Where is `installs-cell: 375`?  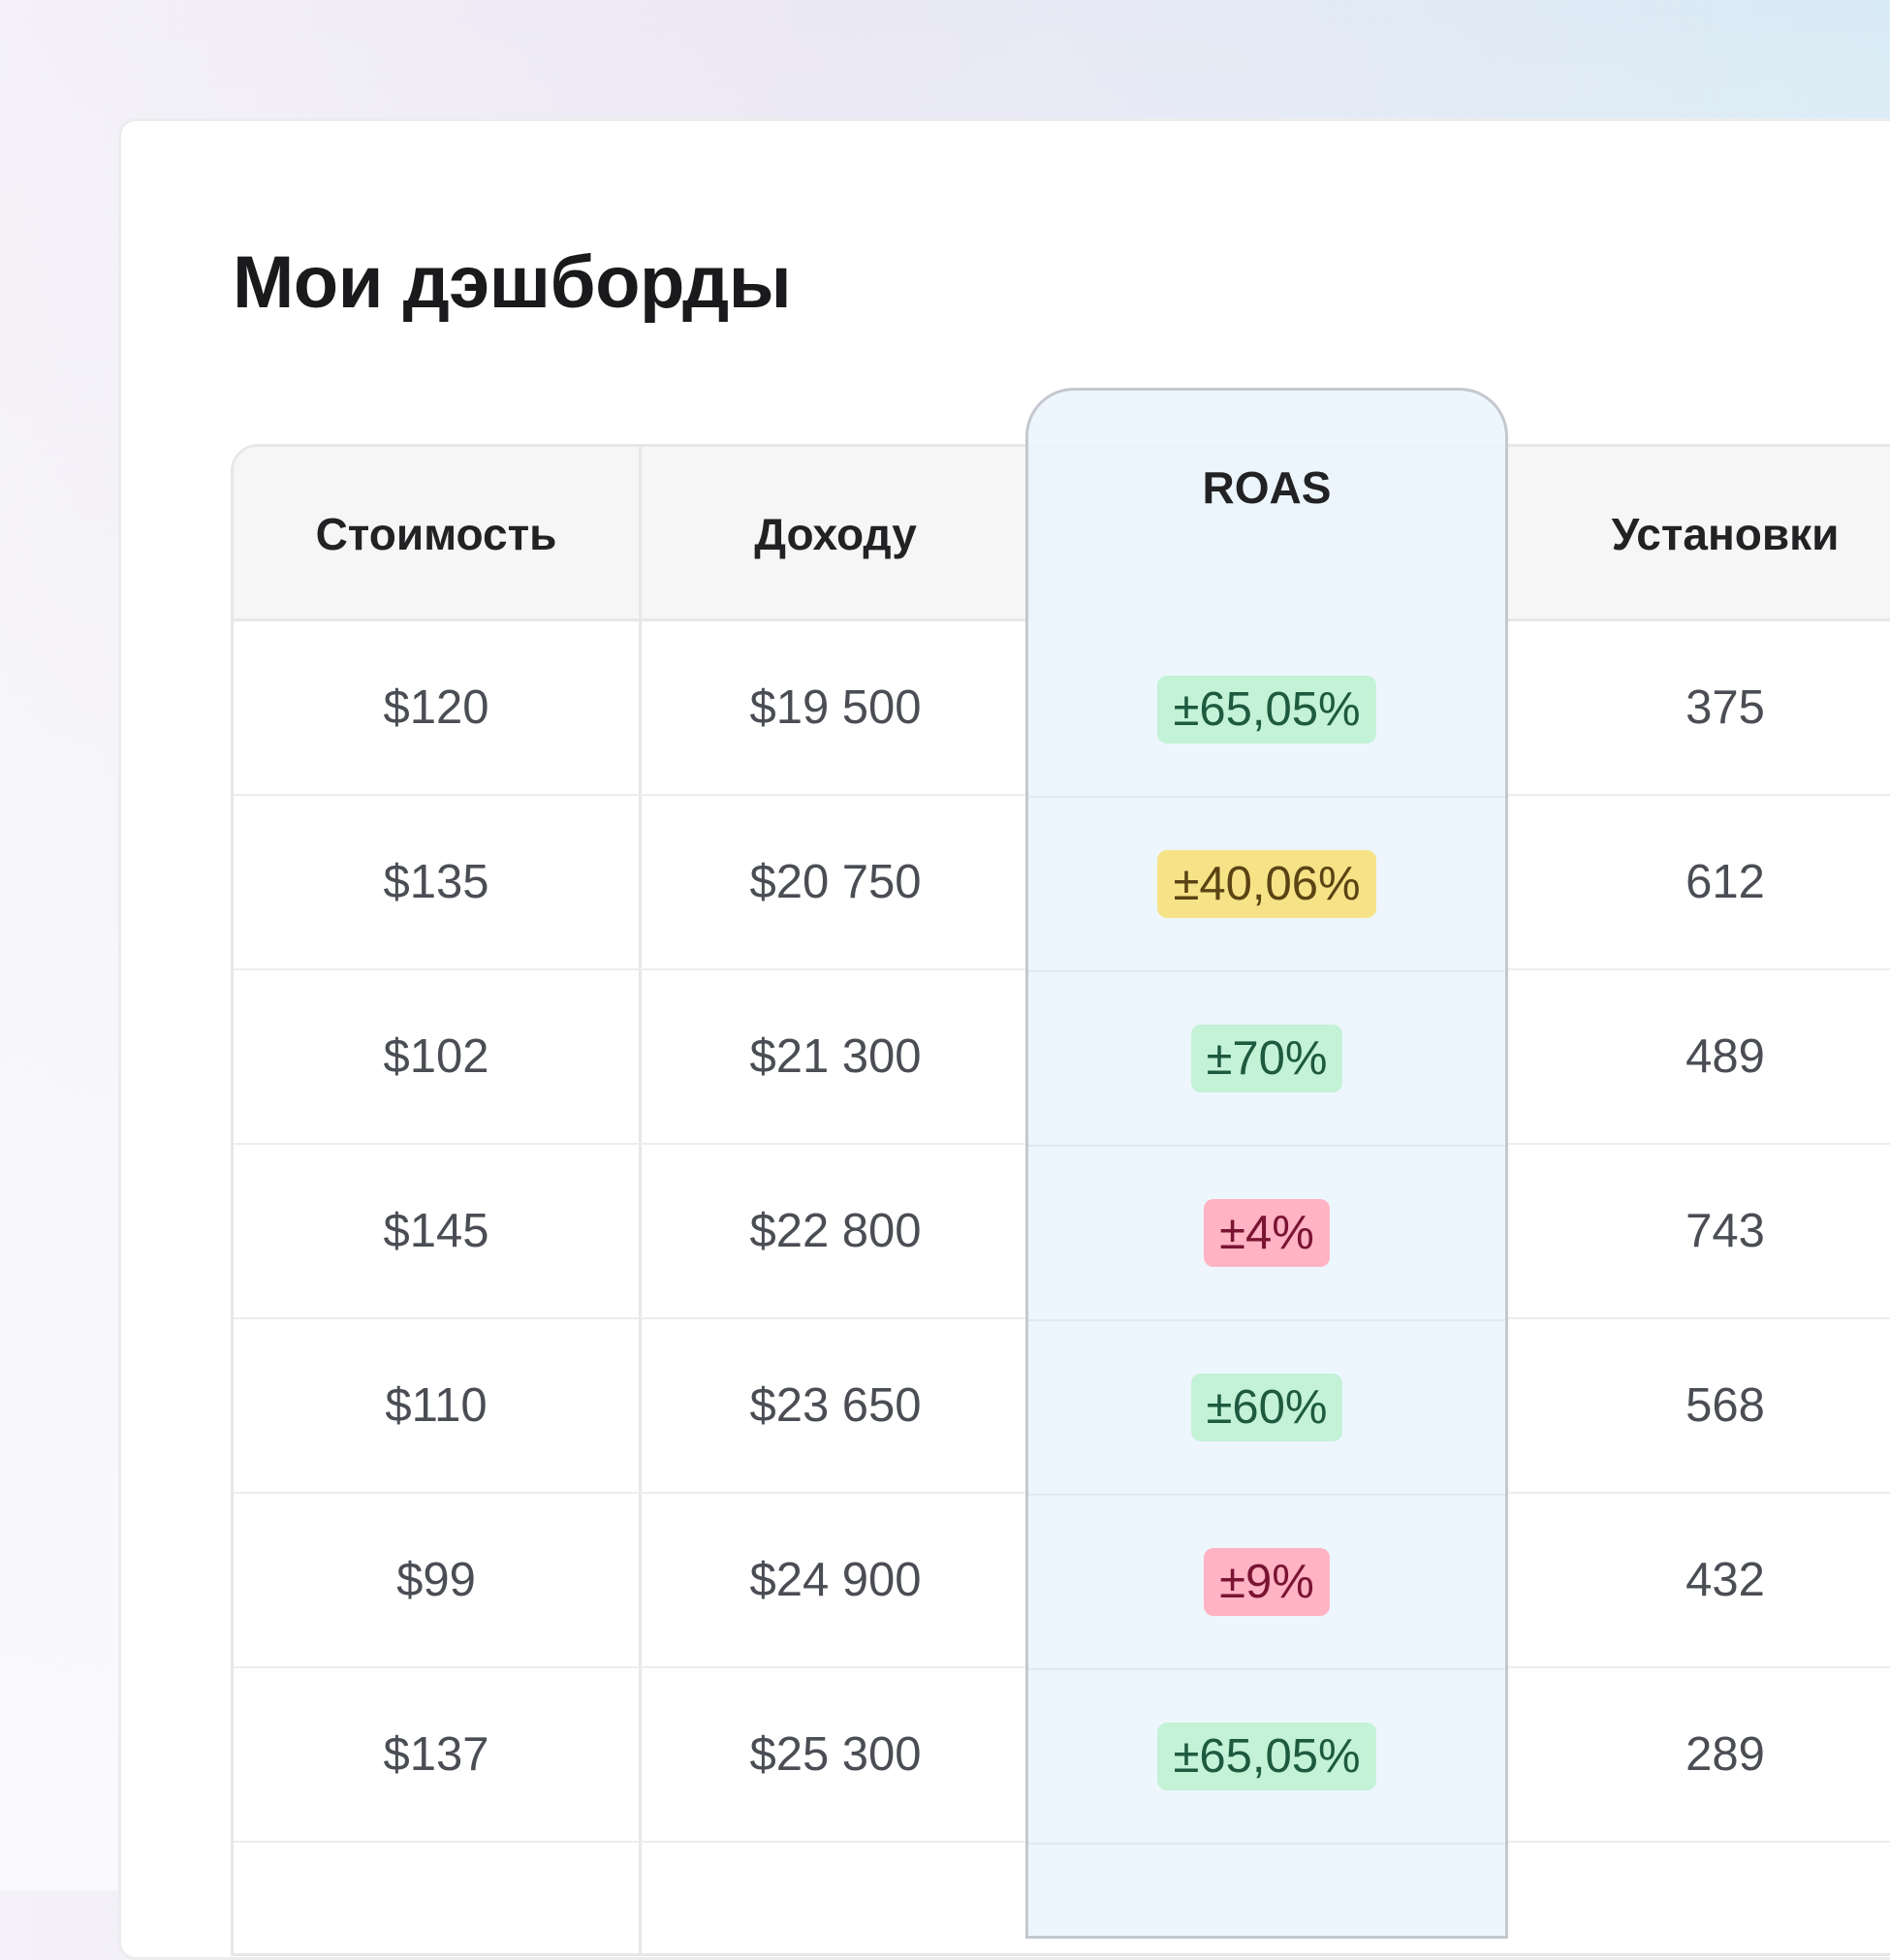 installs-cell: 375 is located at coordinates (1725, 707).